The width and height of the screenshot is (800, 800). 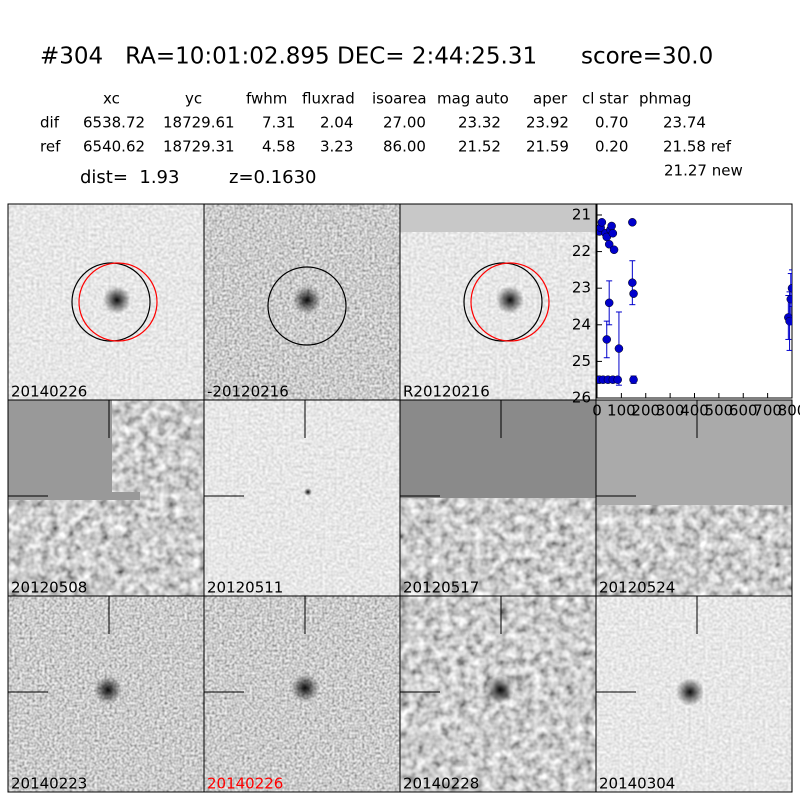 I want to click on table-cell: 4.58, so click(x=278, y=147).